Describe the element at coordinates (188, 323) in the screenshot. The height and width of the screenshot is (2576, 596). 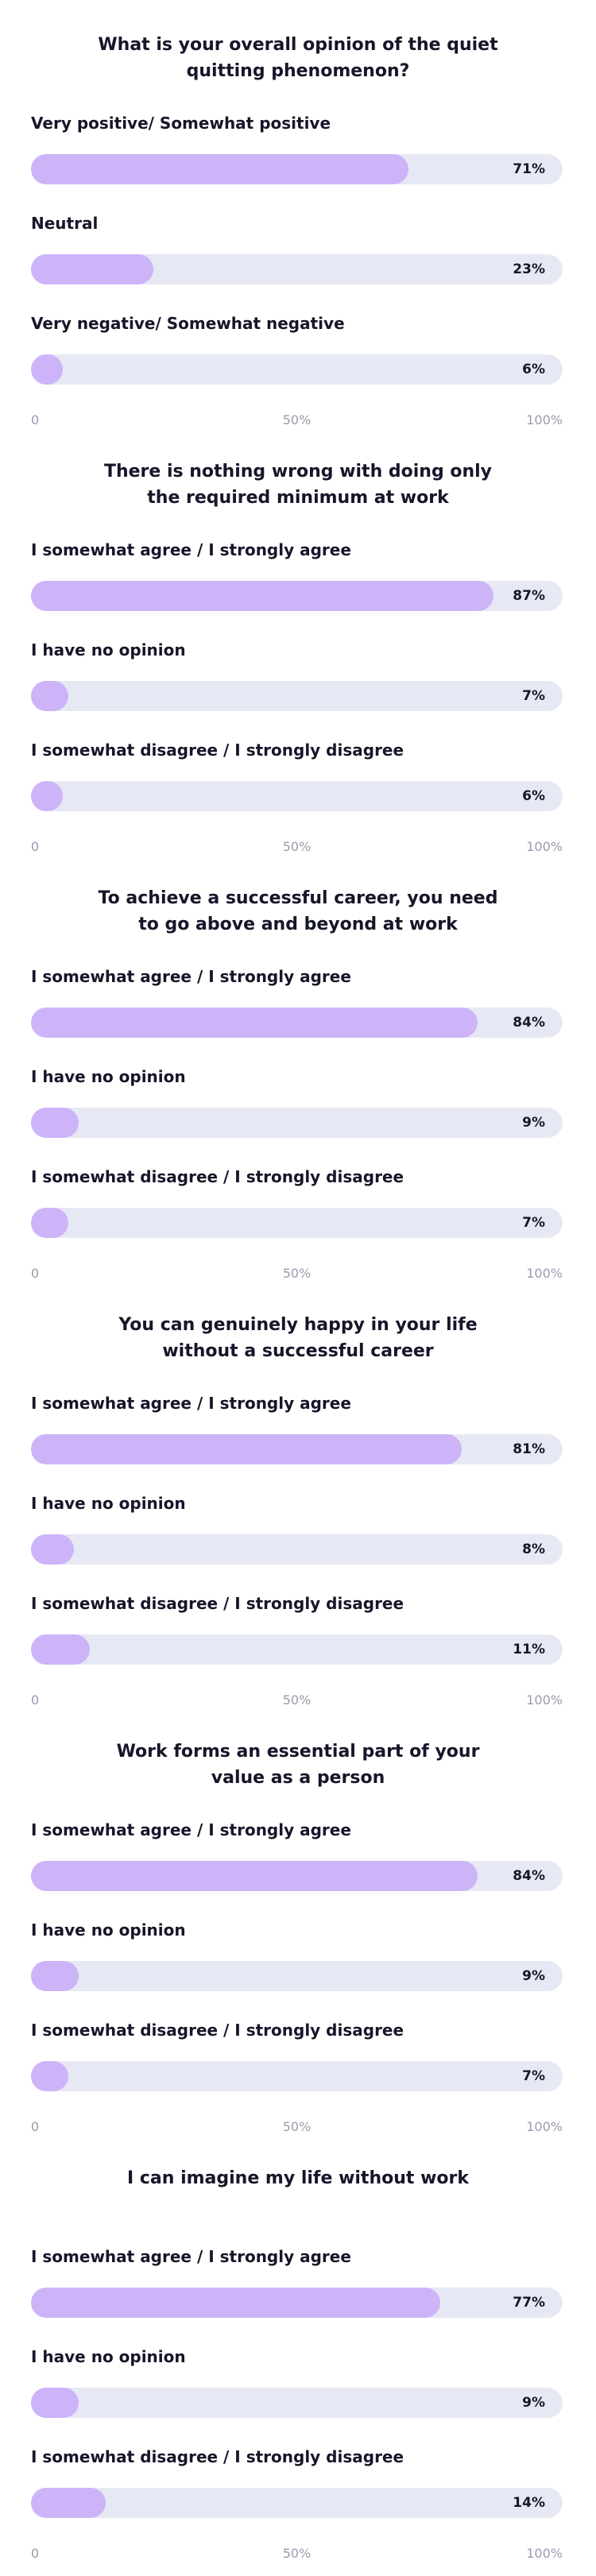
I see `category-label: Very negative/ Somewhat negative` at that location.